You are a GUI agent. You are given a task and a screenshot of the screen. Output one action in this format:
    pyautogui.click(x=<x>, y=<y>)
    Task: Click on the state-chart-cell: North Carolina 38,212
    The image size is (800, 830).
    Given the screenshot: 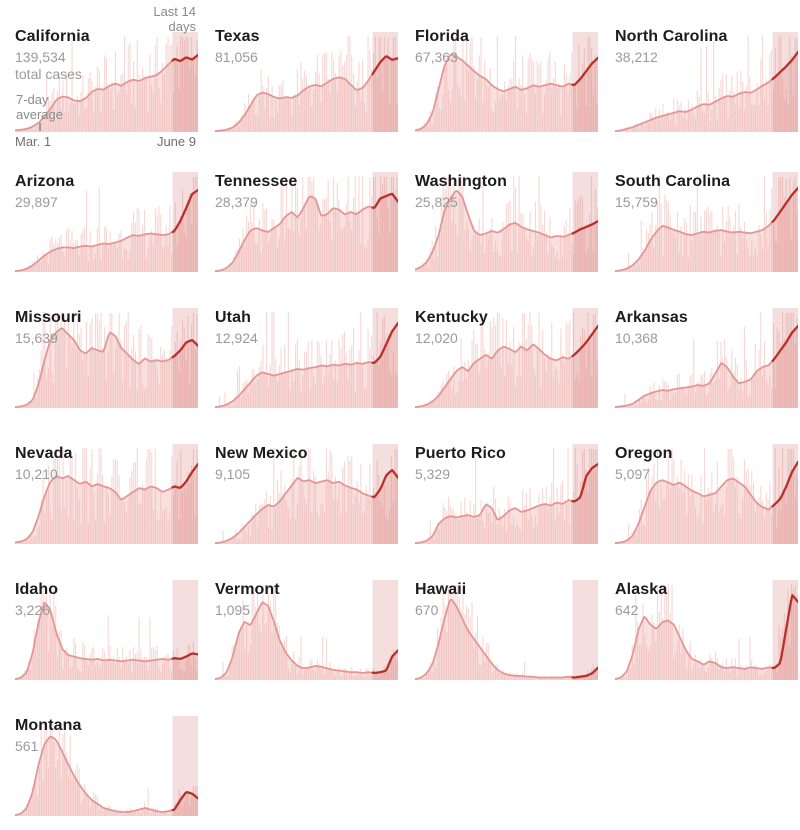 What is the action you would take?
    pyautogui.click(x=700, y=75)
    